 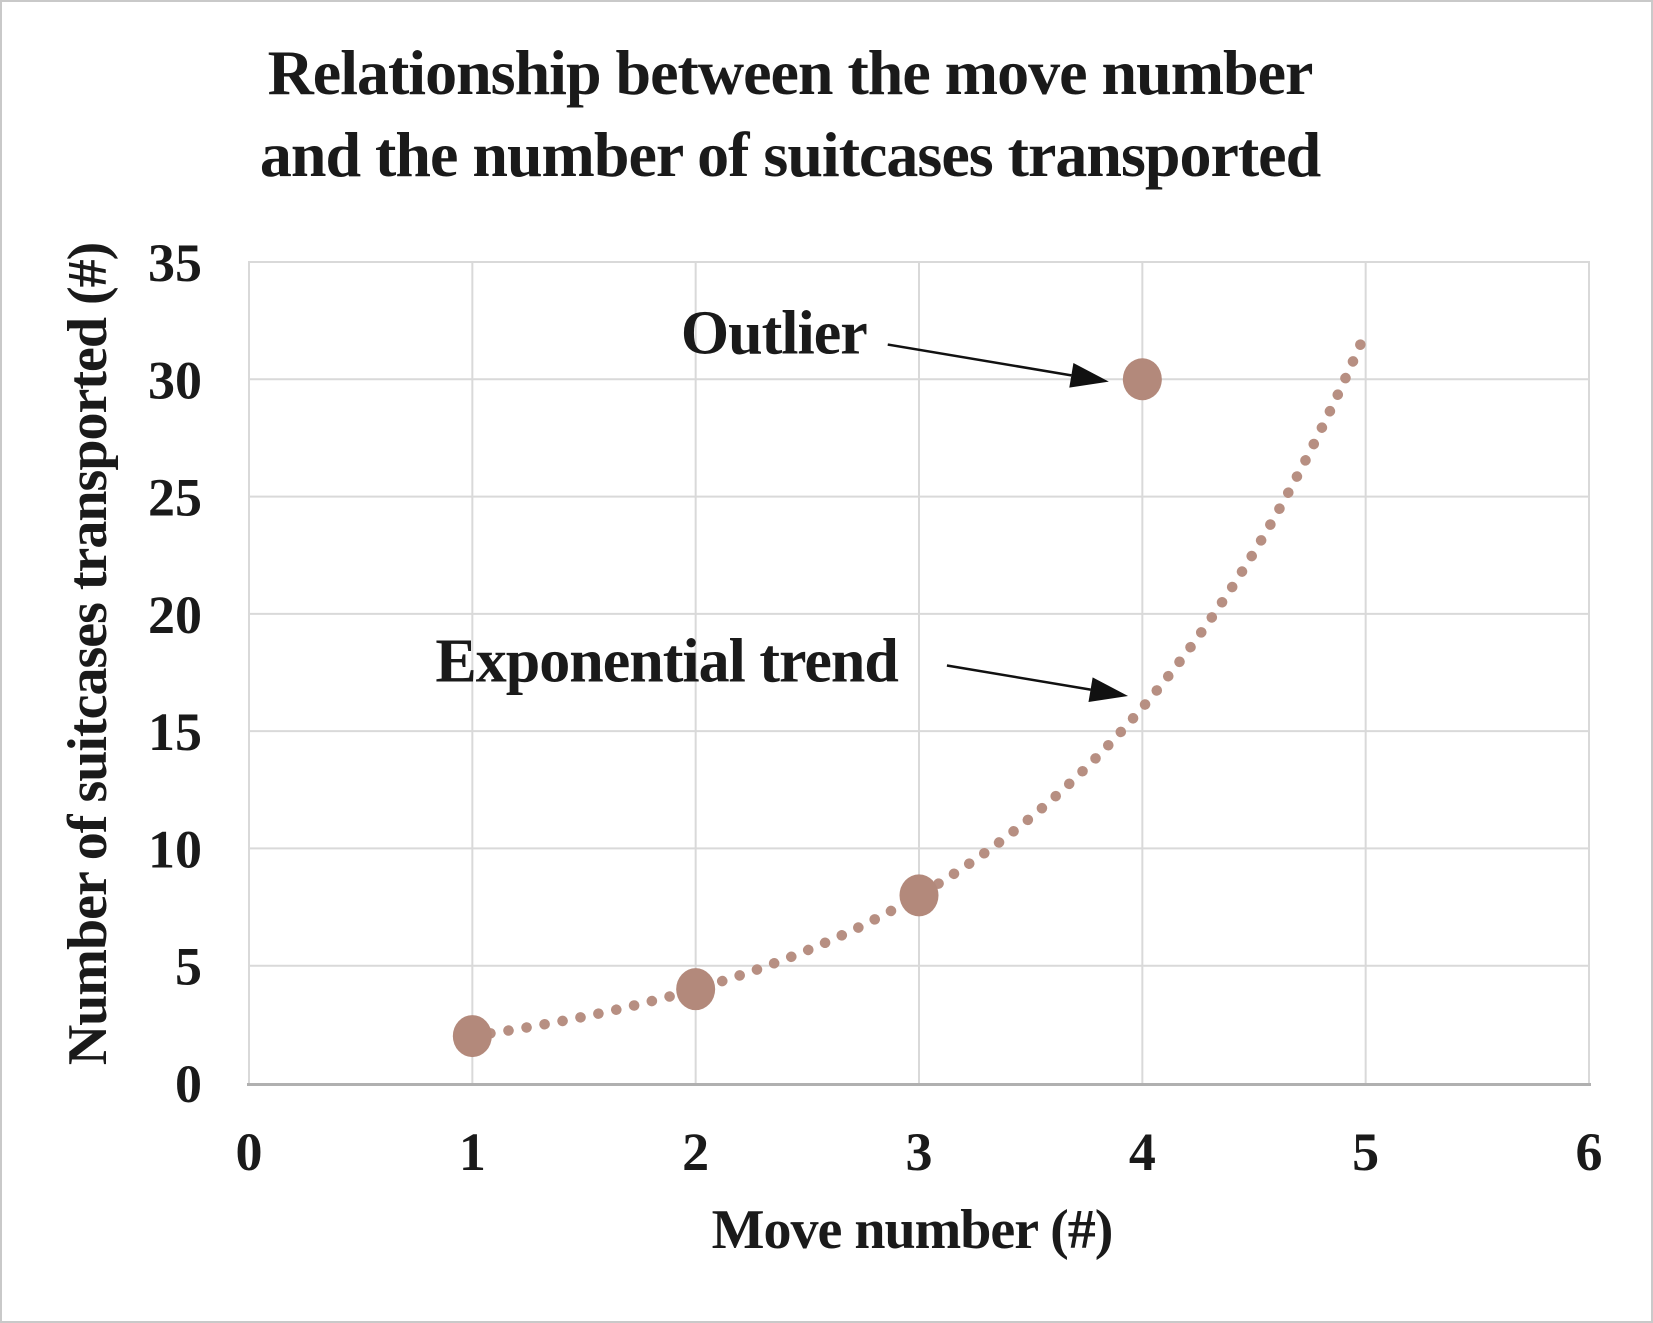 What do you see at coordinates (249, 1152) in the screenshot?
I see `x-tick-label: 0` at bounding box center [249, 1152].